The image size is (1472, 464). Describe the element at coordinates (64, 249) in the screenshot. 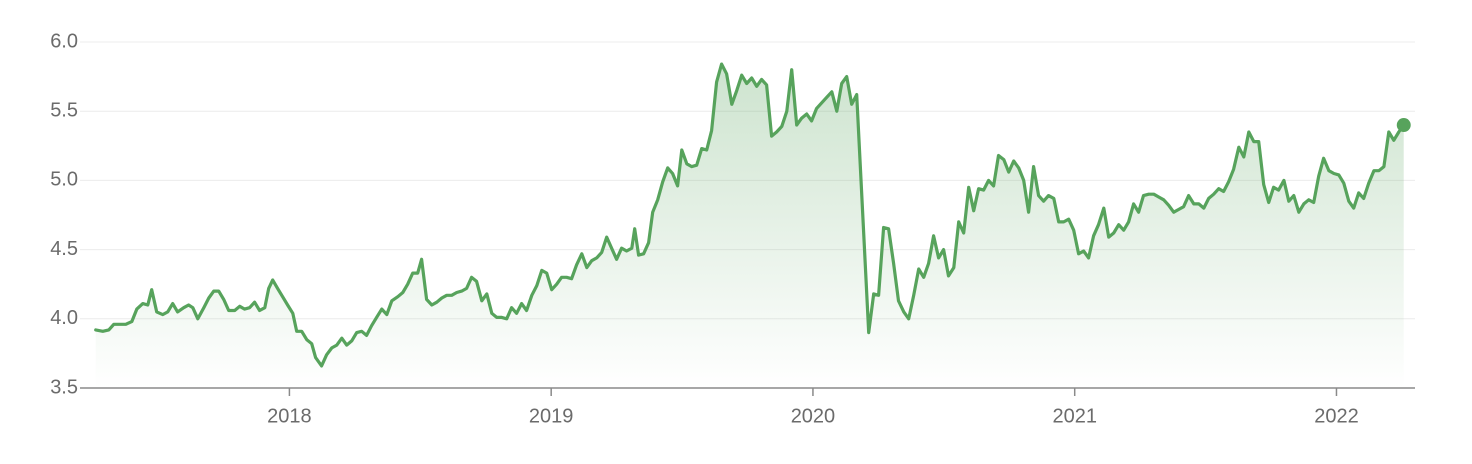

I see `y-tick-label: 4.5` at that location.